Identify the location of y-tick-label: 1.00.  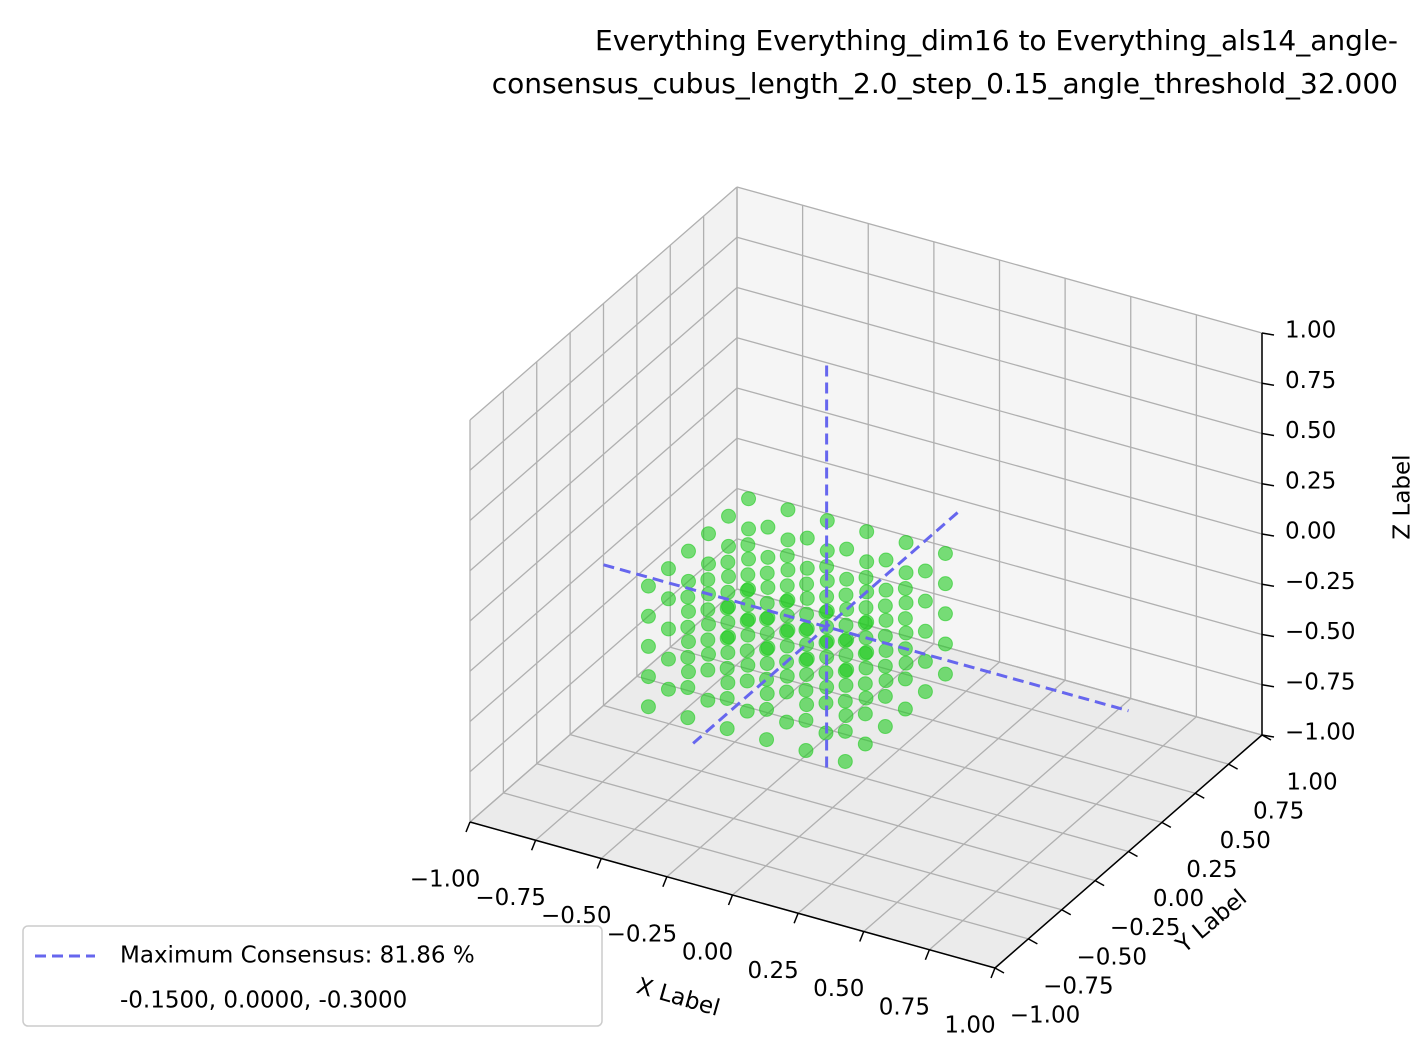
(1311, 783).